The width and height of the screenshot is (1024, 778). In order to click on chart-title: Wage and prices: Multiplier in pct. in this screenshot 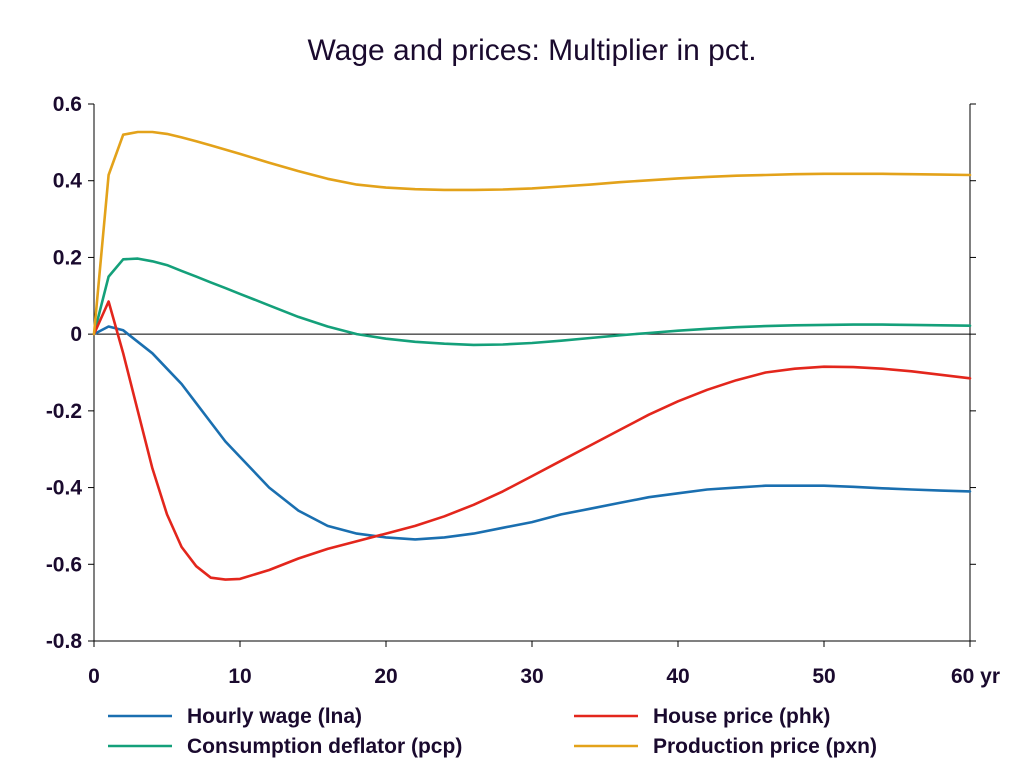, I will do `click(531, 50)`.